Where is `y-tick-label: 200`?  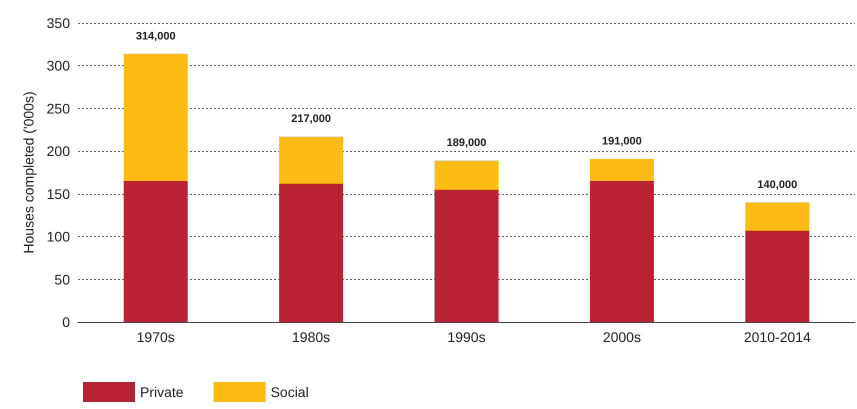 y-tick-label: 200 is located at coordinates (58, 151).